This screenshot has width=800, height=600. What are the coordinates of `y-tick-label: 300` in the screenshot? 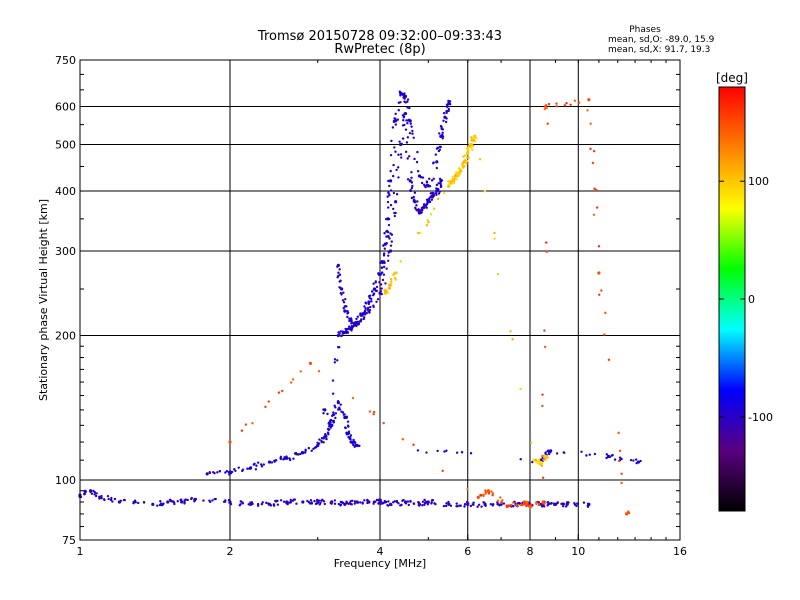 It's located at (65, 251).